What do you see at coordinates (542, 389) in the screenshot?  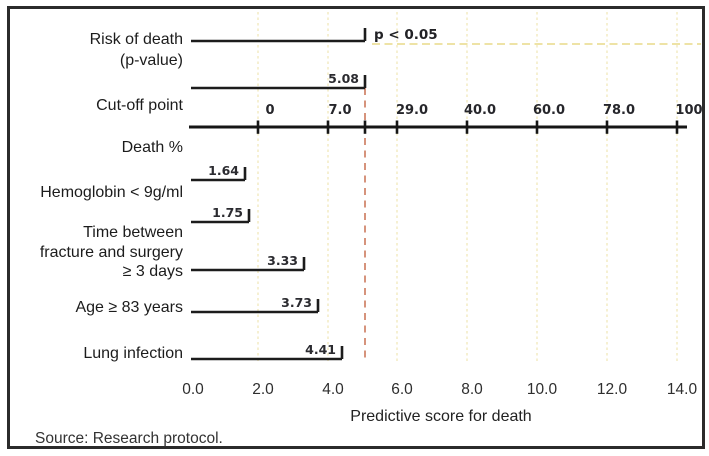 I see `x-tick-label: 10.0` at bounding box center [542, 389].